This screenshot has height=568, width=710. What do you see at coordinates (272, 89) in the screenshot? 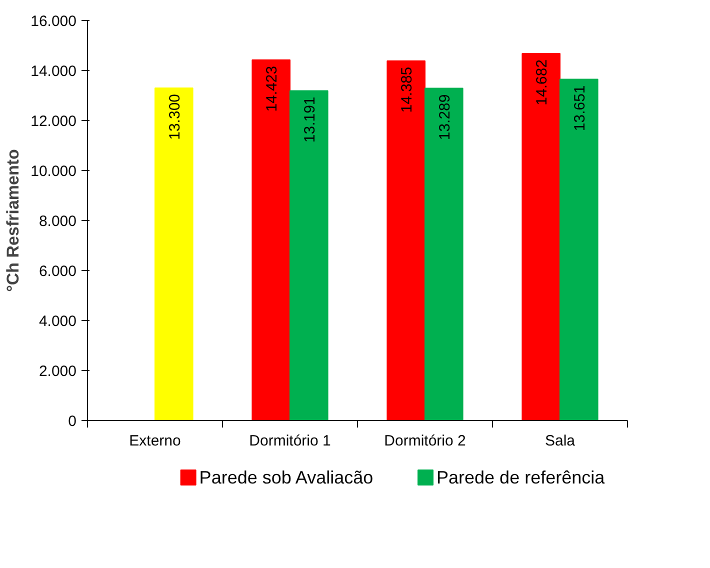
I see `data-label: 14.423` at bounding box center [272, 89].